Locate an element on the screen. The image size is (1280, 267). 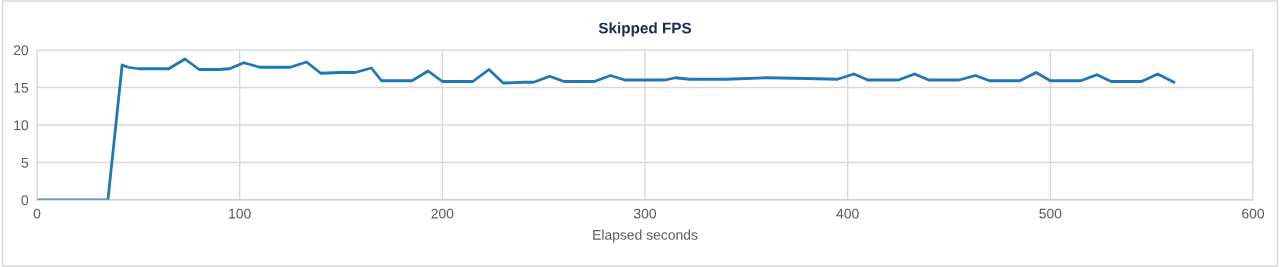
y-tick-label: 10 is located at coordinates (21, 125).